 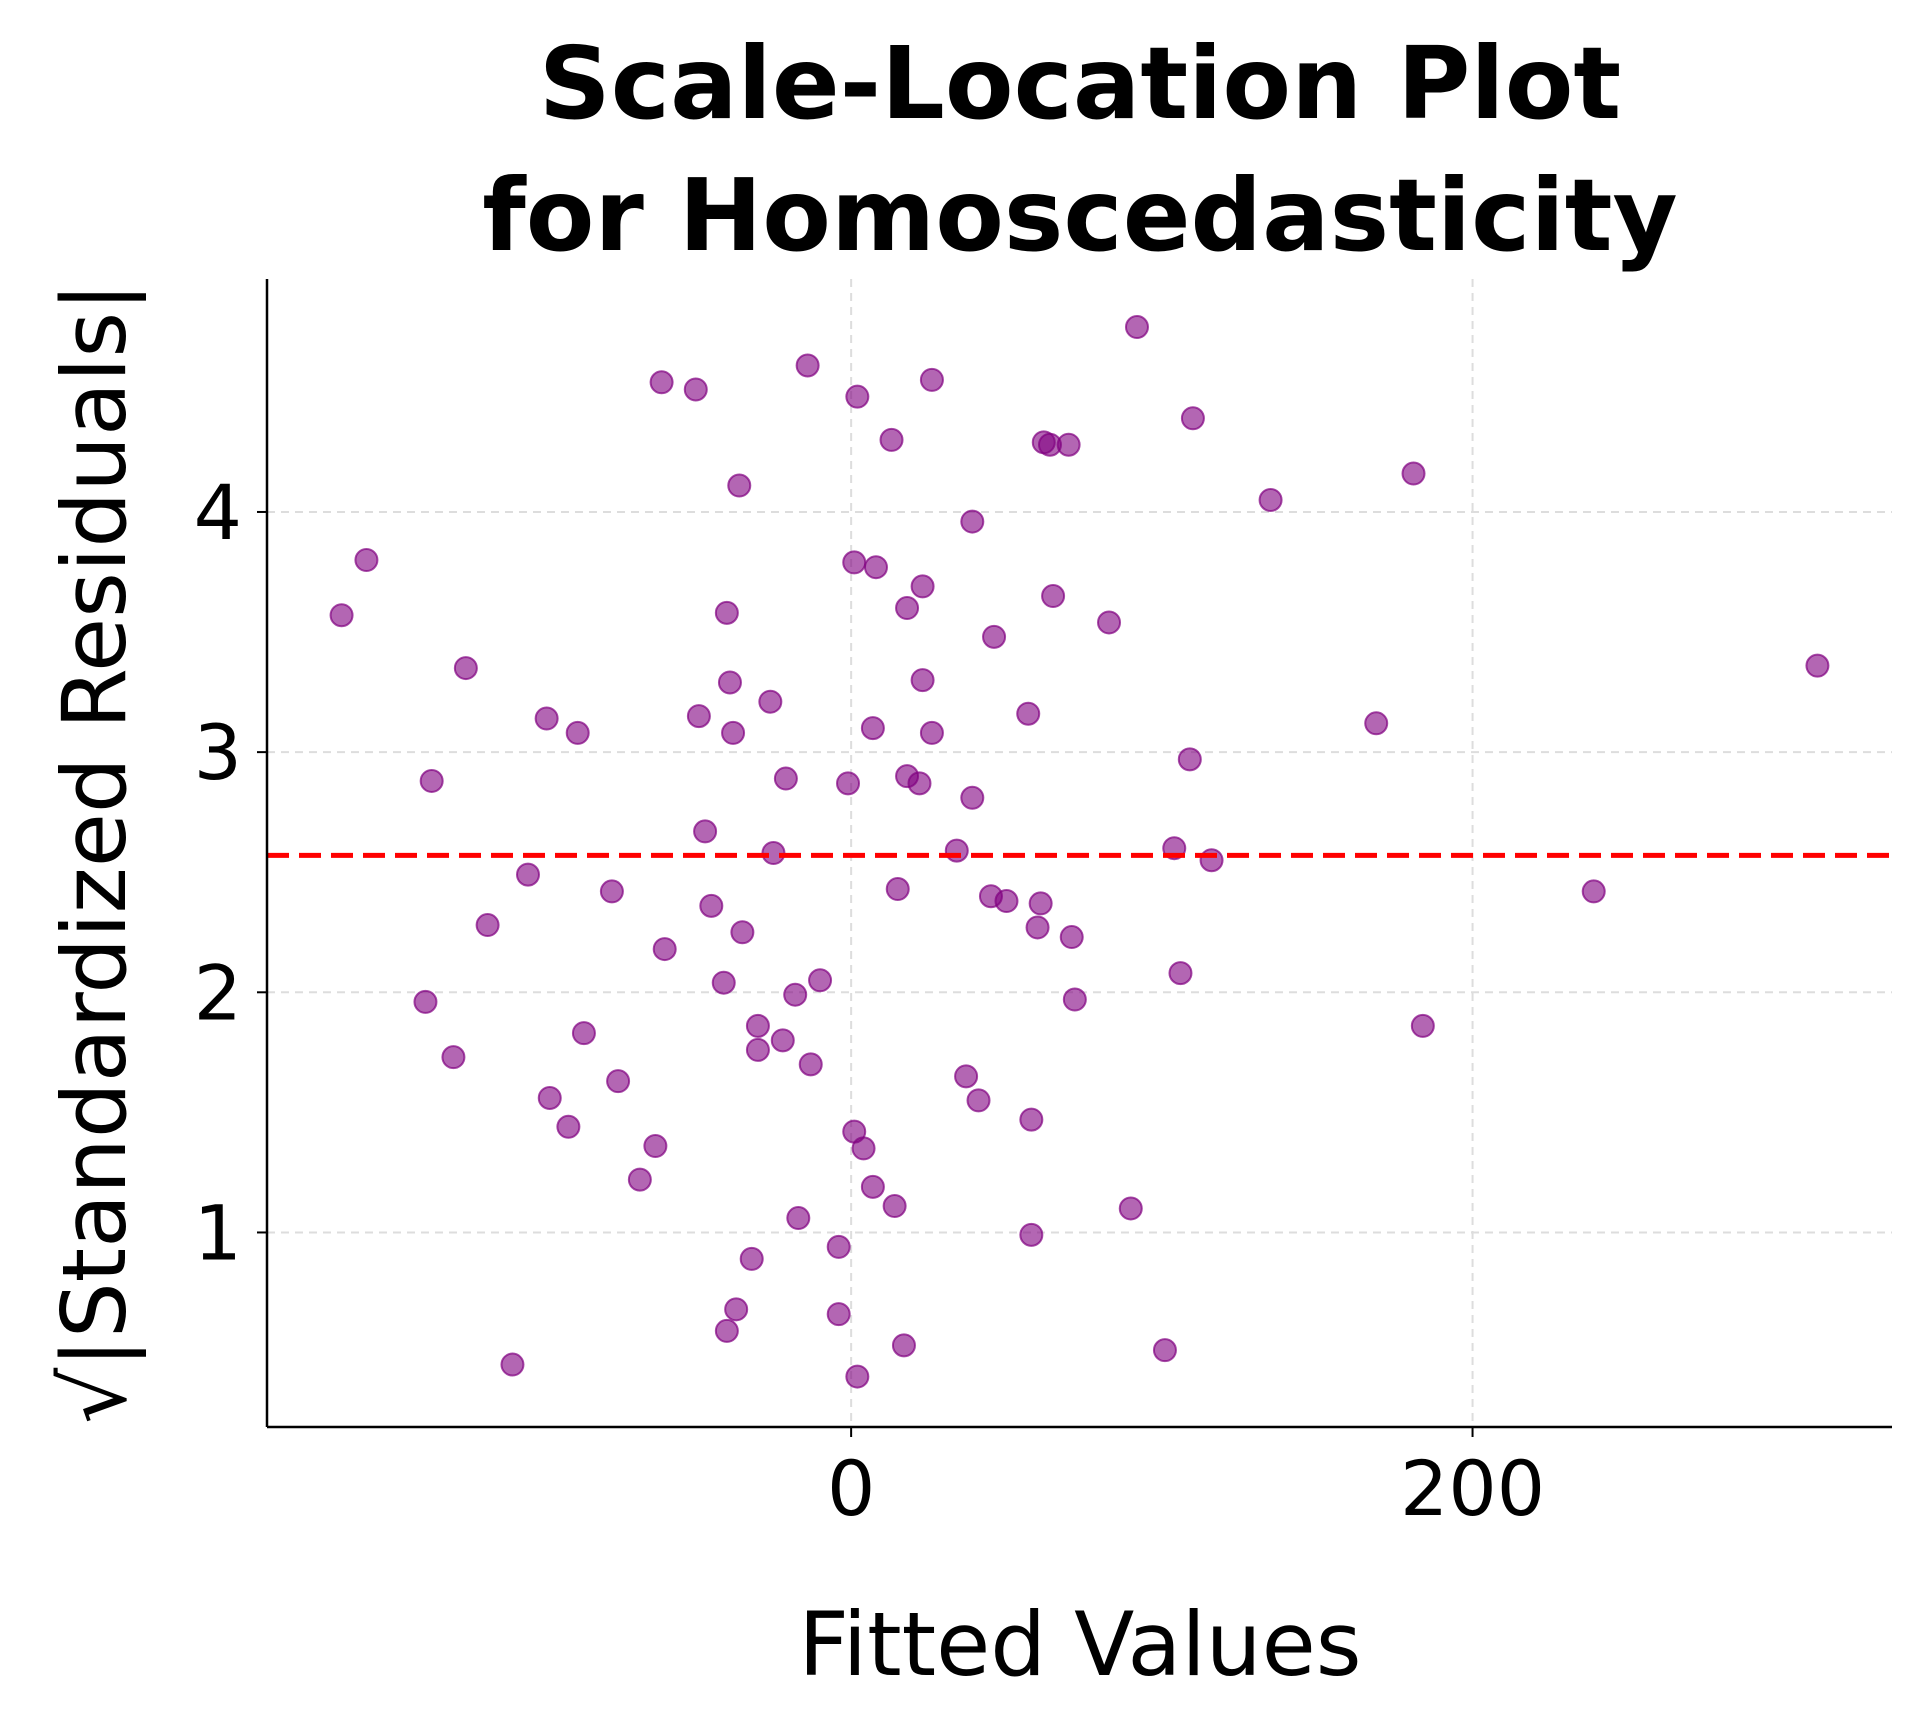 What do you see at coordinates (218, 752) in the screenshot?
I see `y-tick-label: 3` at bounding box center [218, 752].